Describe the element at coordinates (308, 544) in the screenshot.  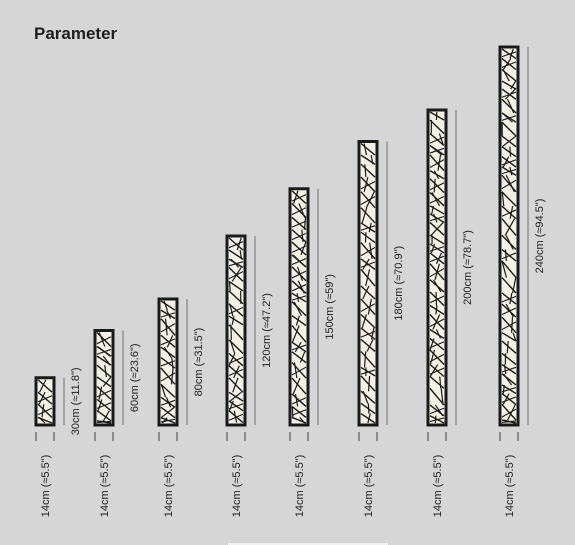
I see `scroll-indicator` at that location.